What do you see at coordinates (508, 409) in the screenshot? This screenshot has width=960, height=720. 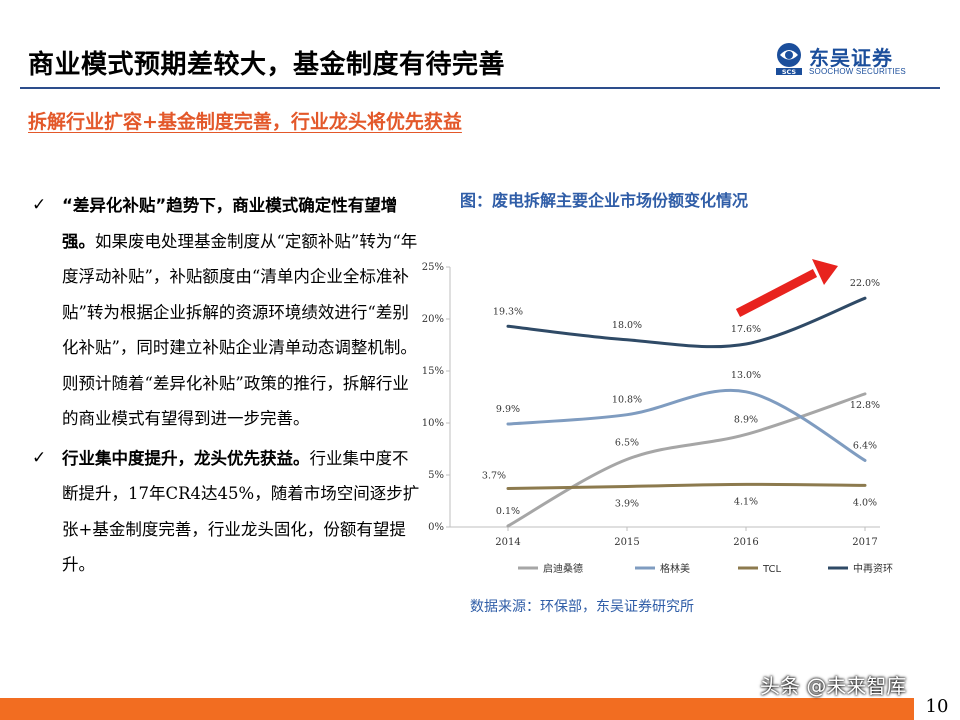 I see `data-label: 9.9%` at bounding box center [508, 409].